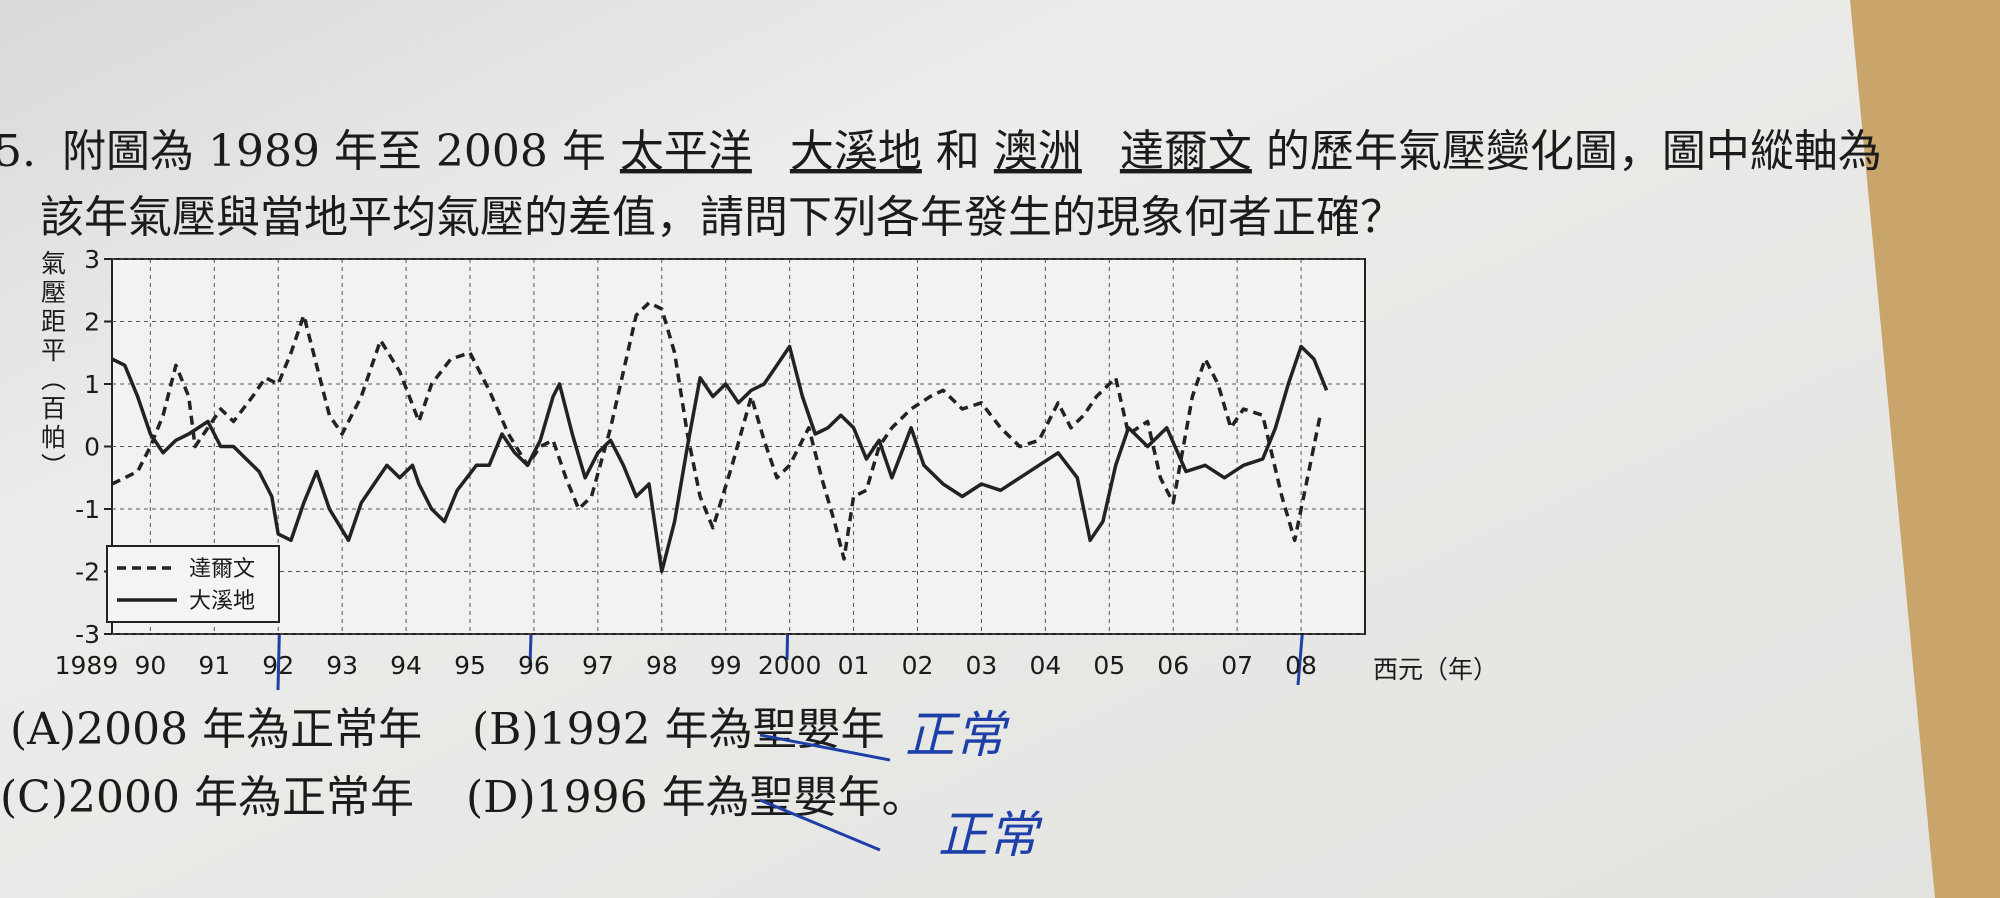 The height and width of the screenshot is (898, 2000). I want to click on x-tick-label: 91, so click(214, 665).